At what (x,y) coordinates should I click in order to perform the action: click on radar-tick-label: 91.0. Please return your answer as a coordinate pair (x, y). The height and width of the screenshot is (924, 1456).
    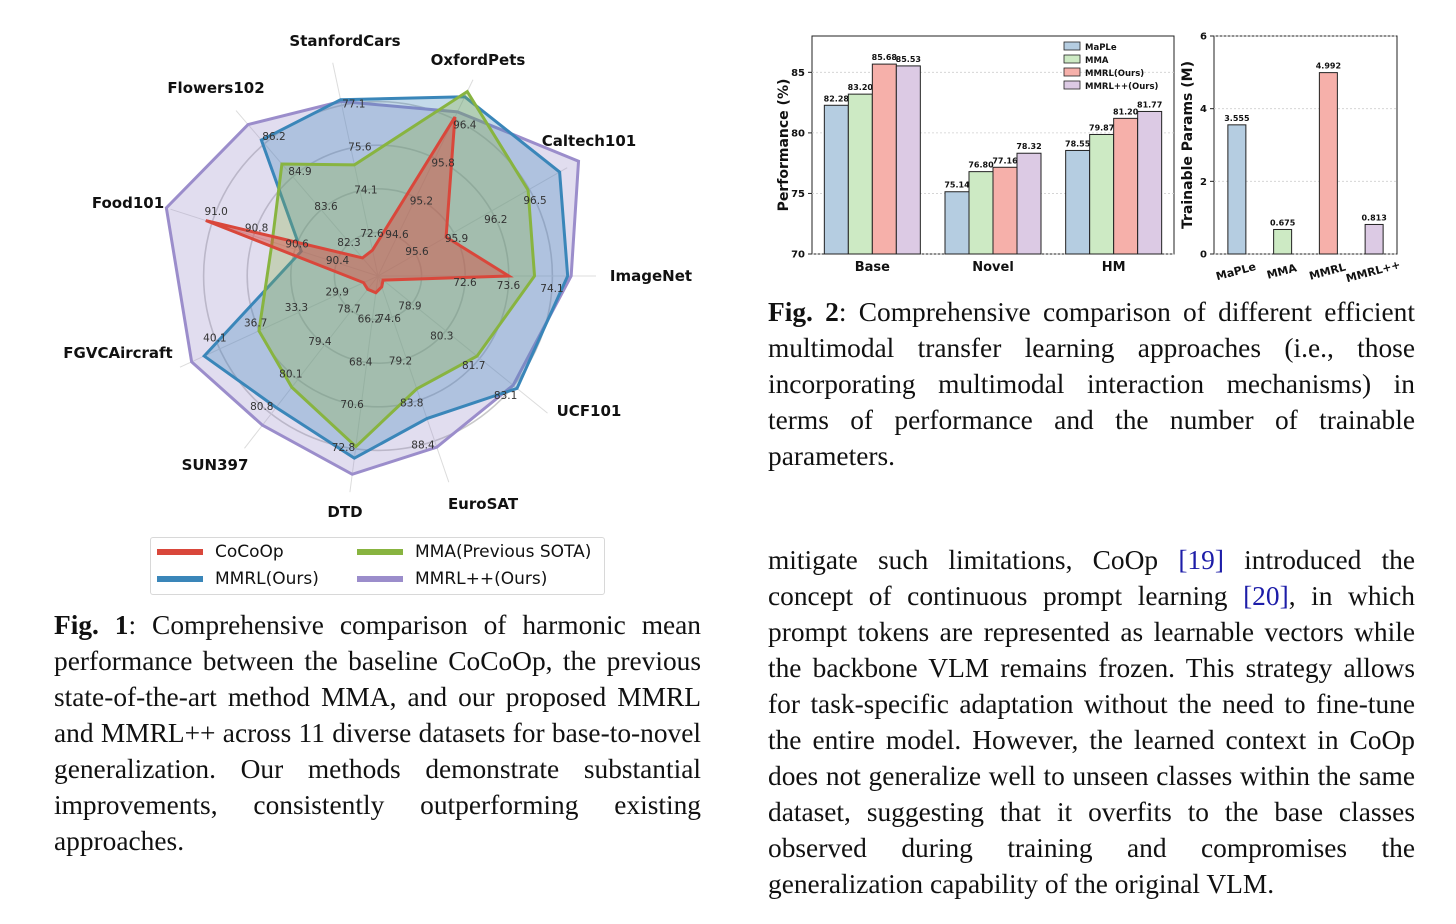
    Looking at the image, I should click on (215, 212).